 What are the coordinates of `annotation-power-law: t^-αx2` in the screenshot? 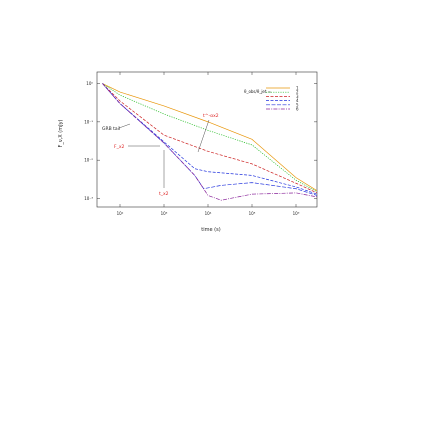 It's located at (211, 116).